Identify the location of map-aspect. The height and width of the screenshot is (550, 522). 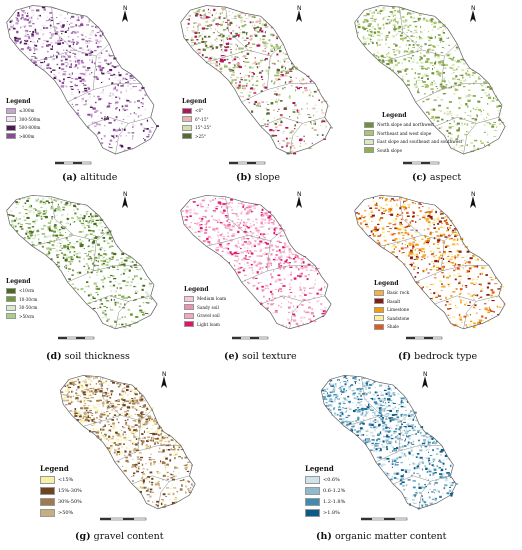
(430, 80).